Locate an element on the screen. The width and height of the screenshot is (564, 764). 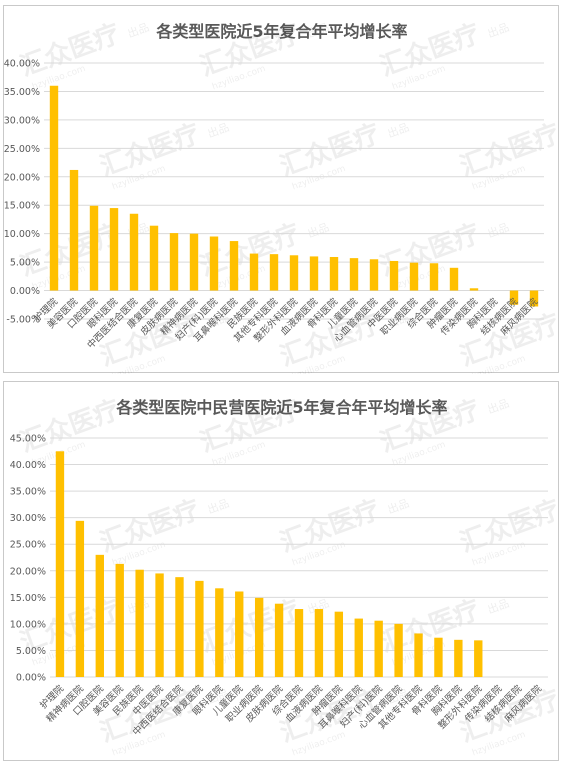
y-tick-label: 45.00% is located at coordinates (28, 439).